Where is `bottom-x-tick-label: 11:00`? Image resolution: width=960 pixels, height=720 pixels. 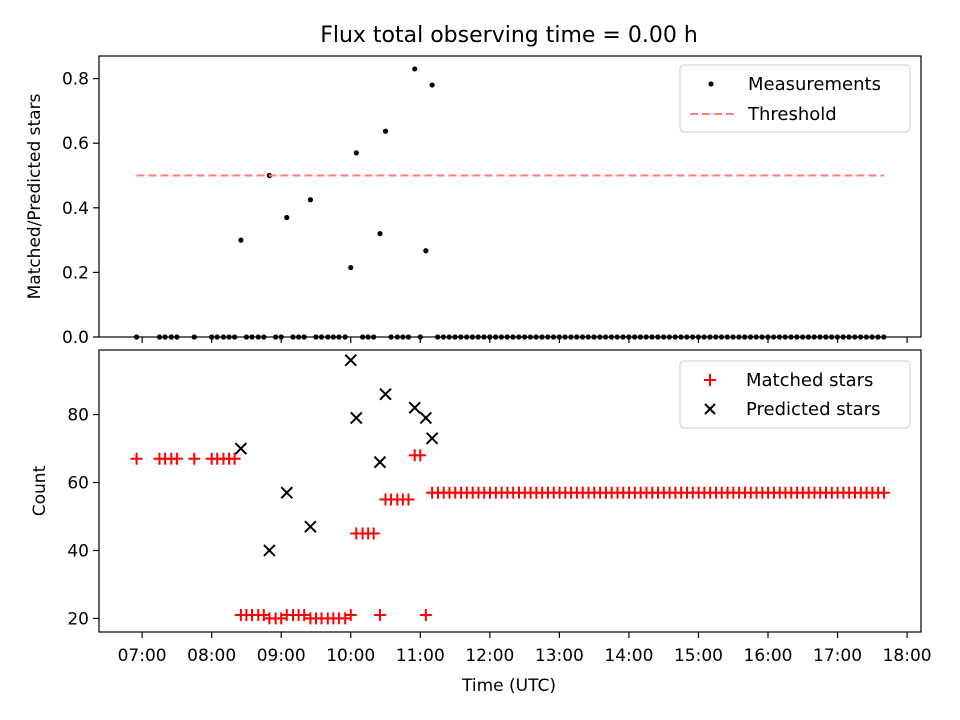 bottom-x-tick-label: 11:00 is located at coordinates (420, 656).